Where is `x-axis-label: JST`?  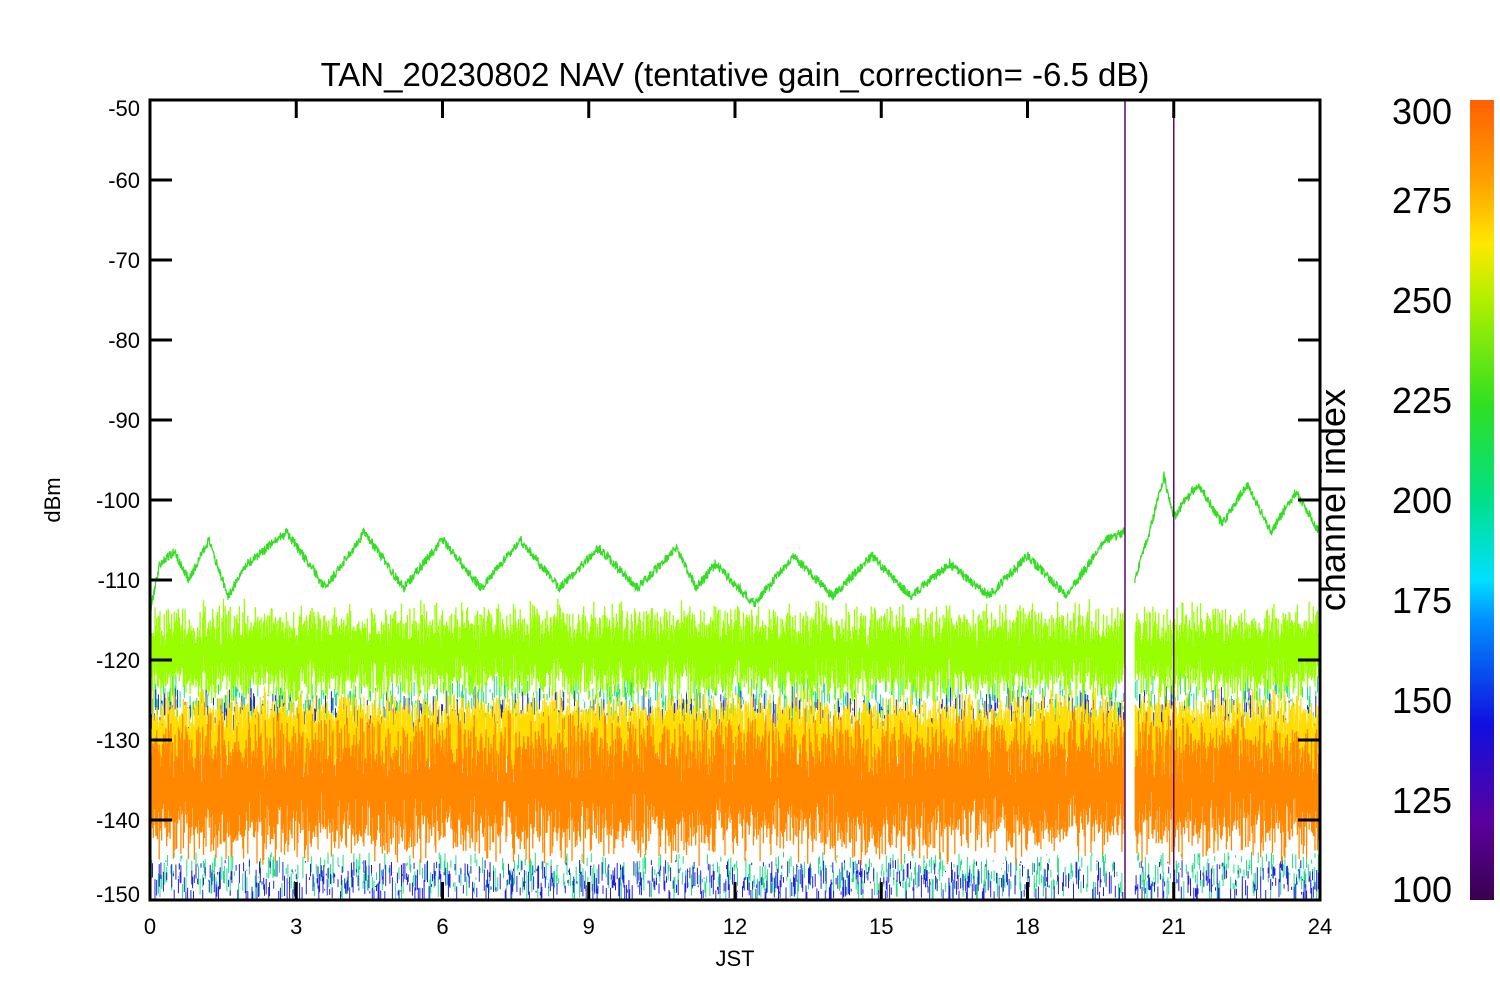
x-axis-label: JST is located at coordinates (734, 958).